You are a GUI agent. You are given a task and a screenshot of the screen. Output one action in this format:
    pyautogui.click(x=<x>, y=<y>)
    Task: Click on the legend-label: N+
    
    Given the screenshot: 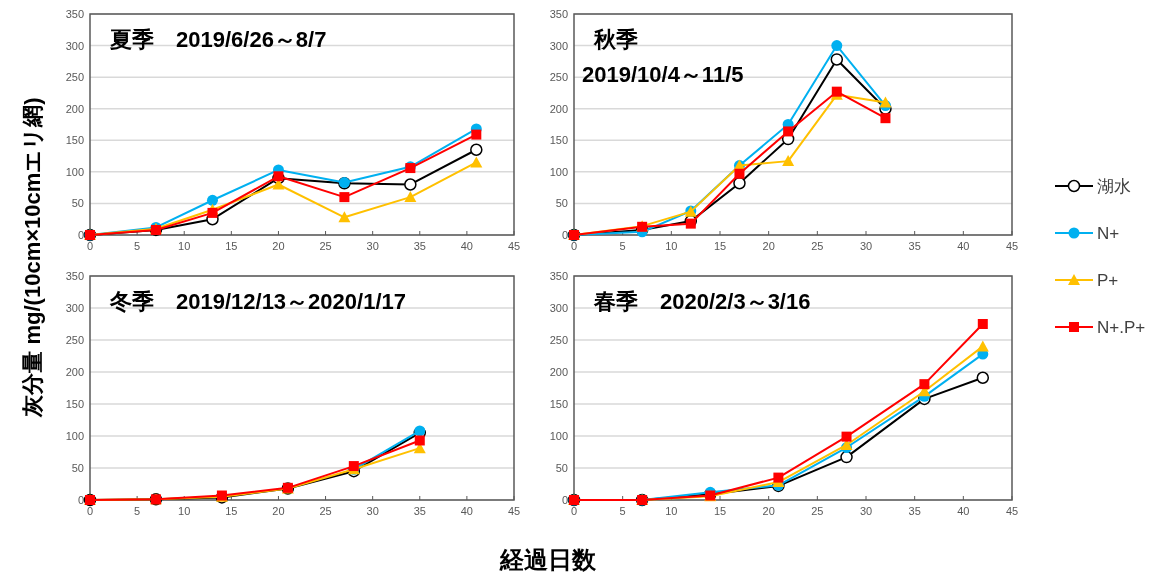 What is the action you would take?
    pyautogui.click(x=1108, y=233)
    